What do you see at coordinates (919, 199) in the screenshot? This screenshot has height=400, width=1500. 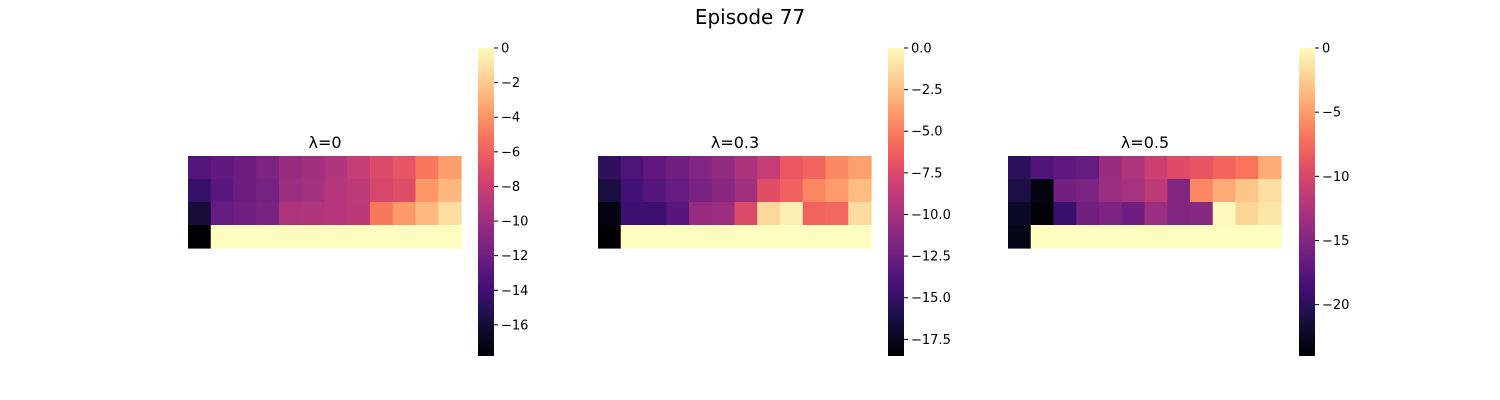 I see `colorbar: 0.0 −2.5 −5.0 −7.5 −10.0 −12.5 −15.0 −17.5` at bounding box center [919, 199].